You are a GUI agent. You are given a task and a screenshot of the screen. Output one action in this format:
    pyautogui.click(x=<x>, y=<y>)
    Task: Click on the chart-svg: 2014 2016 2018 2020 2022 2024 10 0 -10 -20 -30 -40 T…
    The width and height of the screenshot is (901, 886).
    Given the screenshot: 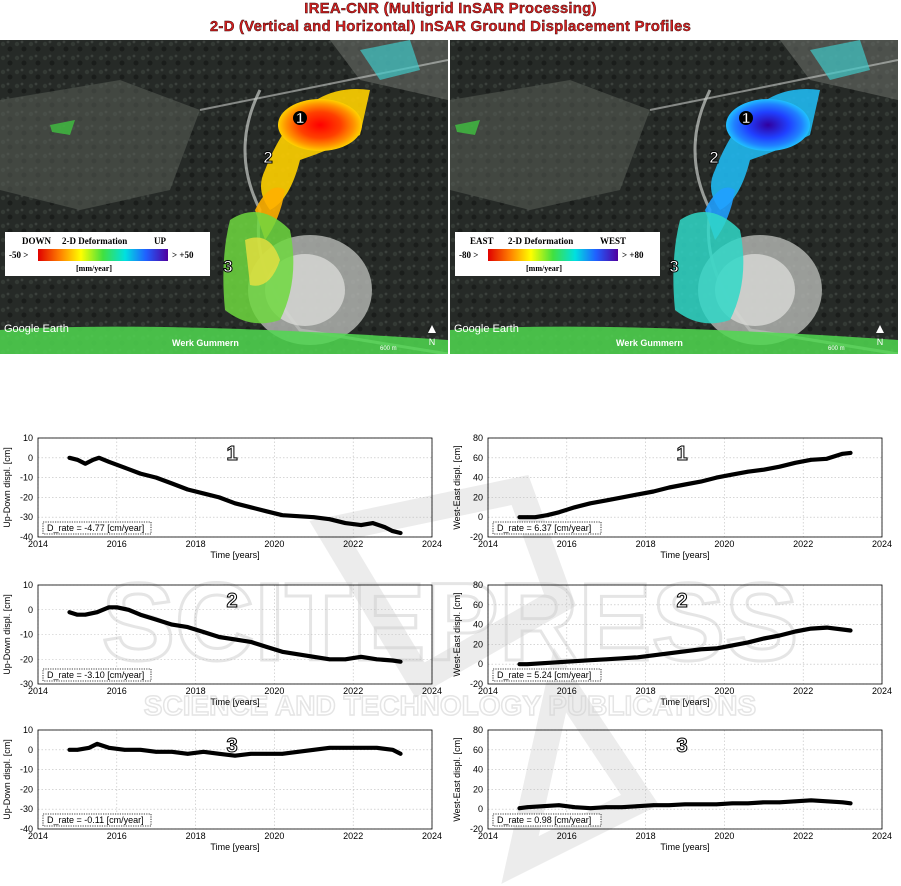 What is the action you would take?
    pyautogui.click(x=222, y=788)
    